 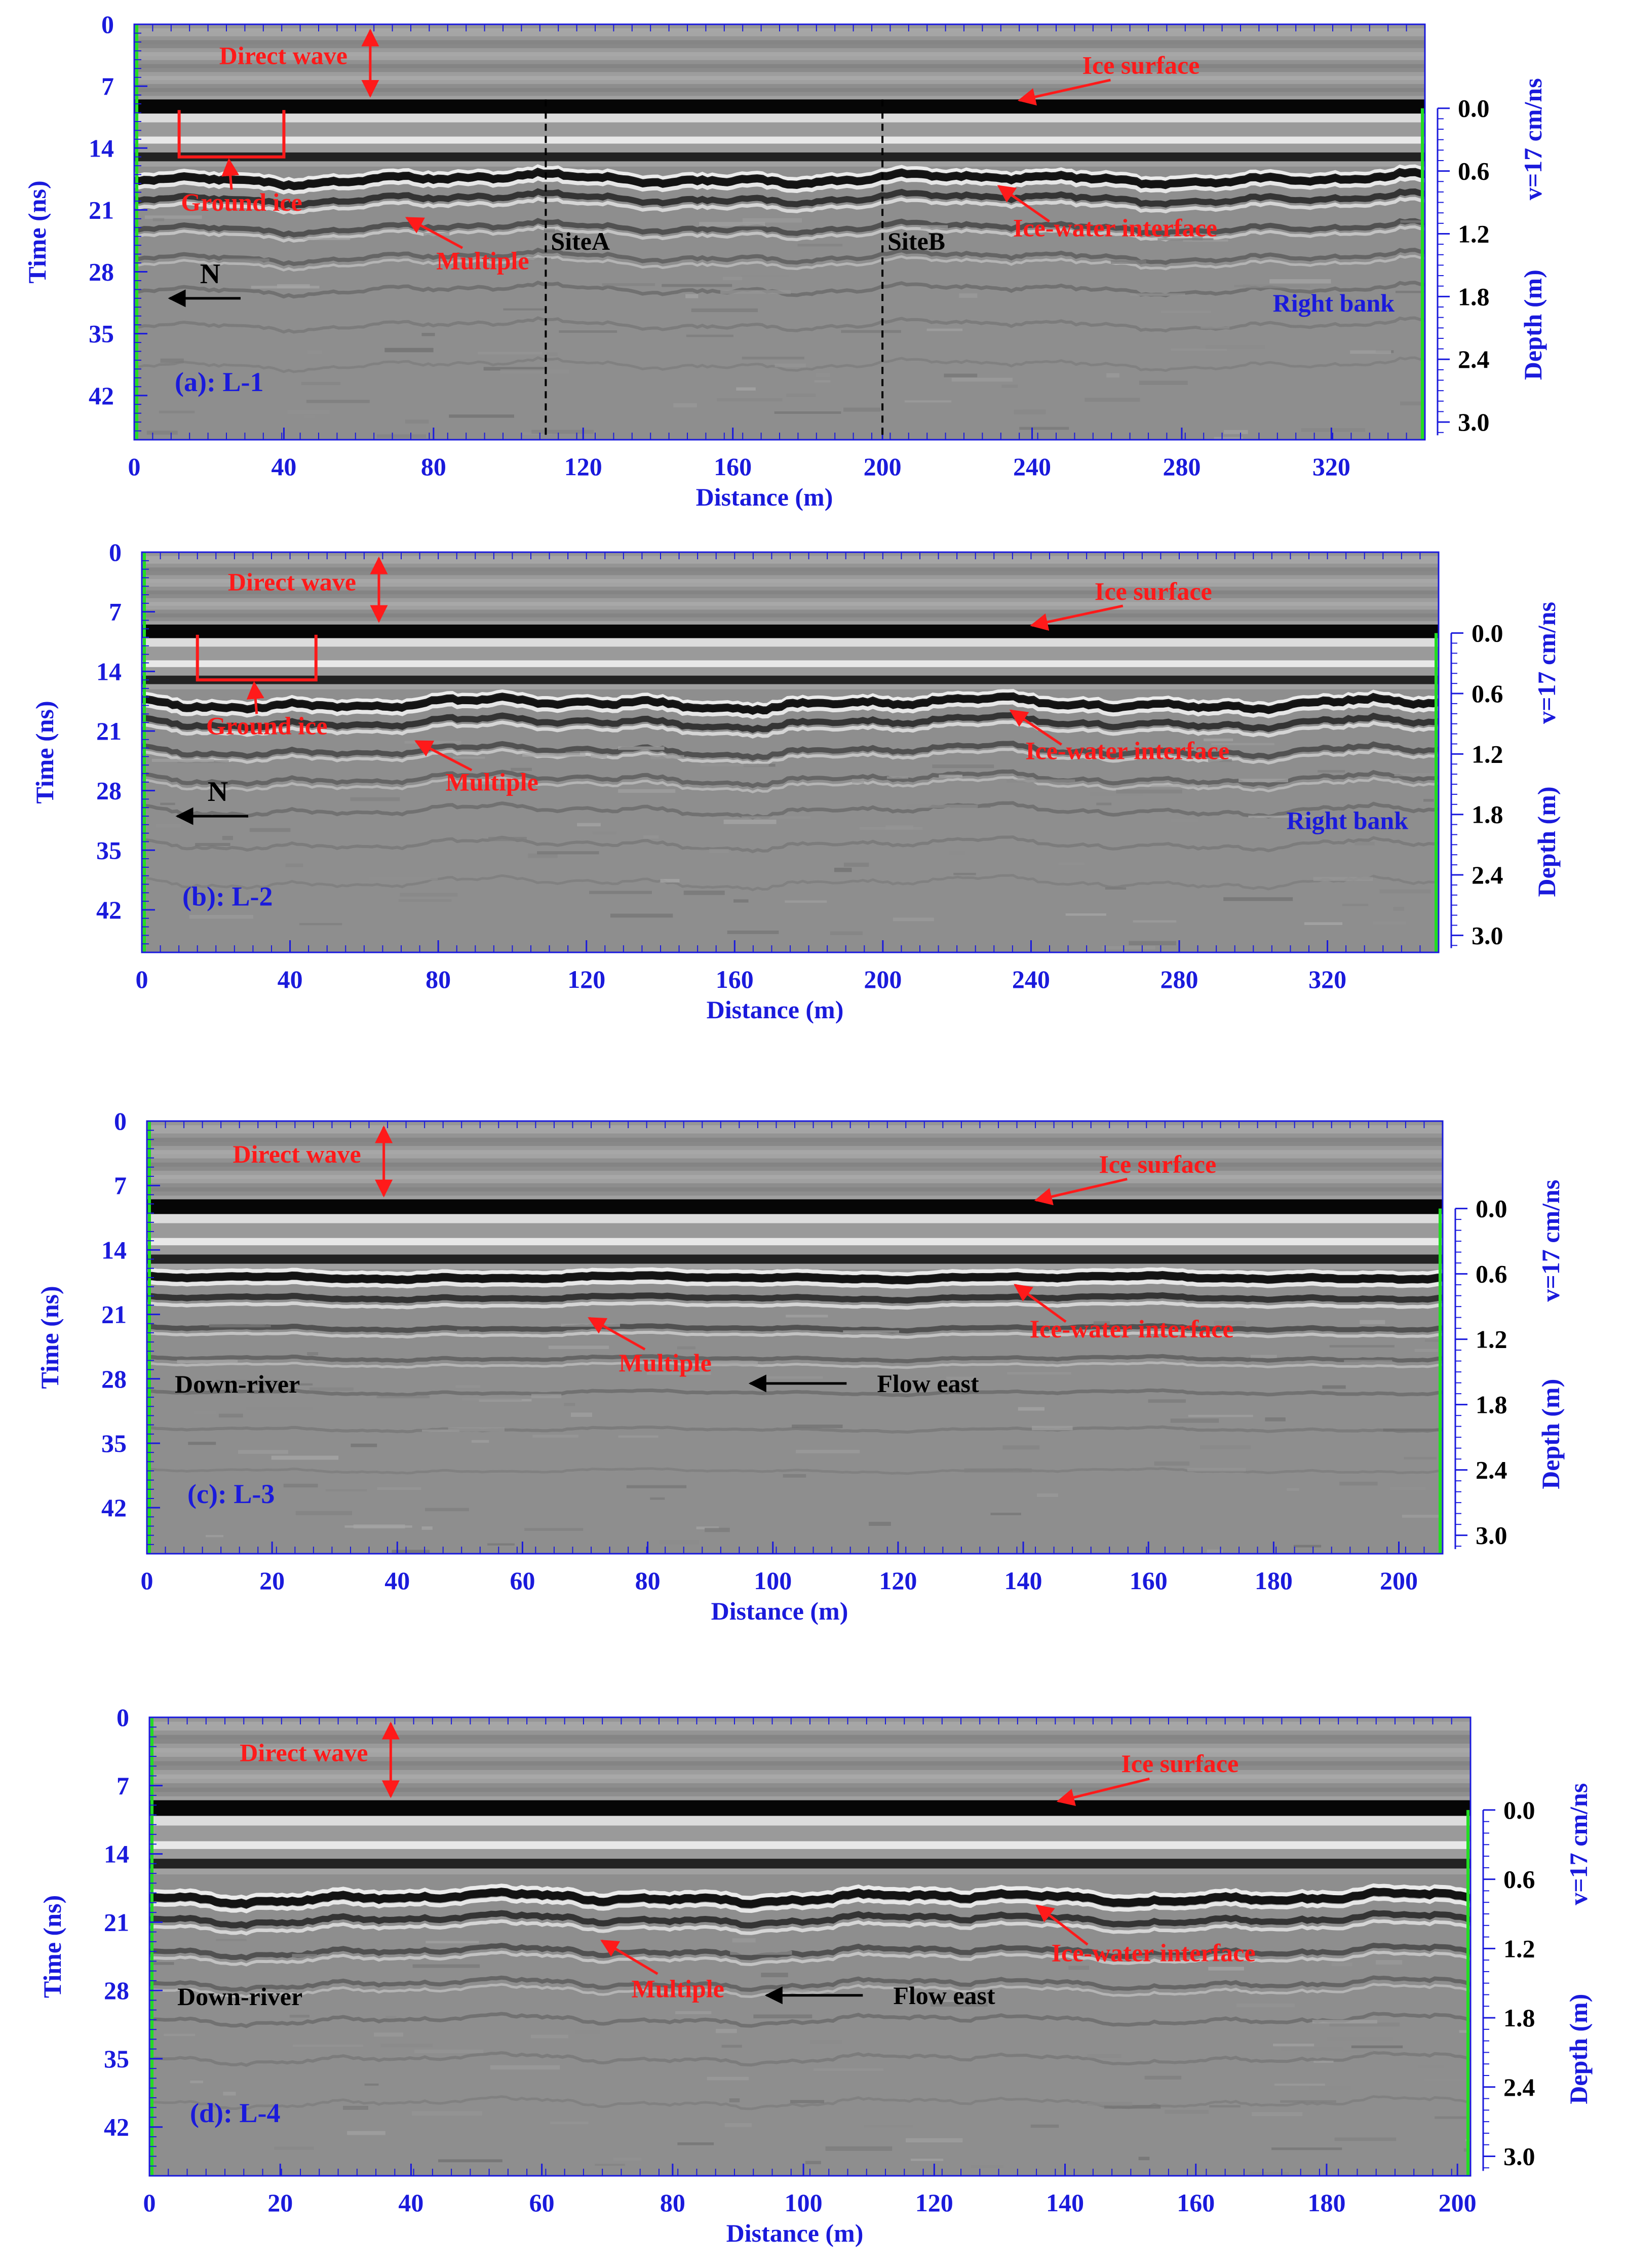 What do you see at coordinates (1065, 2202) in the screenshot?
I see `x-tick-label: 140` at bounding box center [1065, 2202].